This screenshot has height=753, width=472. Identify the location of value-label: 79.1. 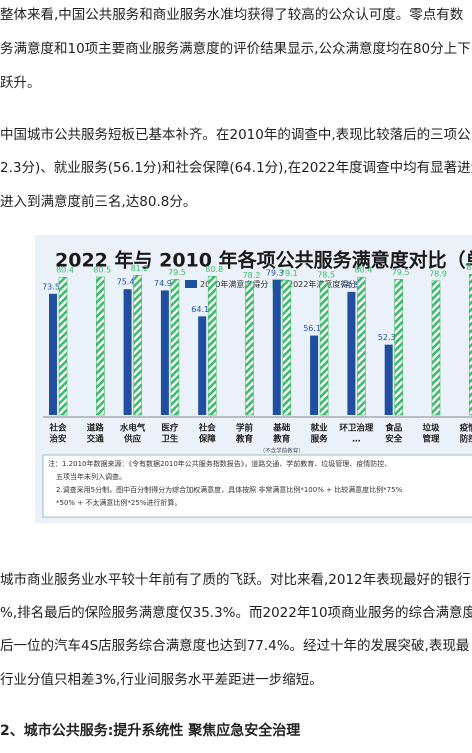
(289, 273).